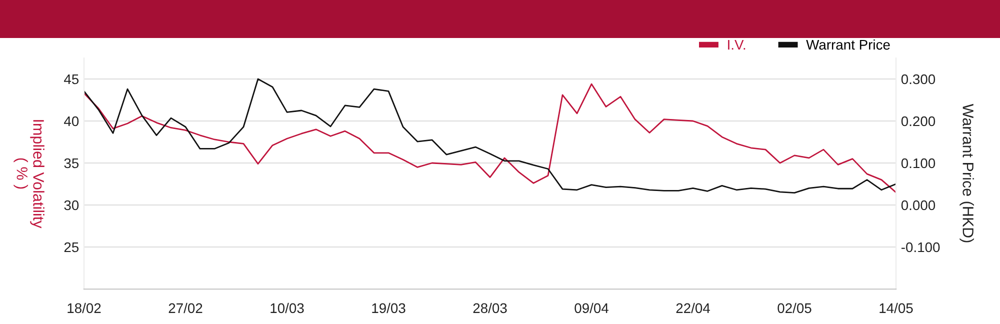 The width and height of the screenshot is (1000, 324). What do you see at coordinates (920, 247) in the screenshot?
I see `y2-tick-label: -0.100` at bounding box center [920, 247].